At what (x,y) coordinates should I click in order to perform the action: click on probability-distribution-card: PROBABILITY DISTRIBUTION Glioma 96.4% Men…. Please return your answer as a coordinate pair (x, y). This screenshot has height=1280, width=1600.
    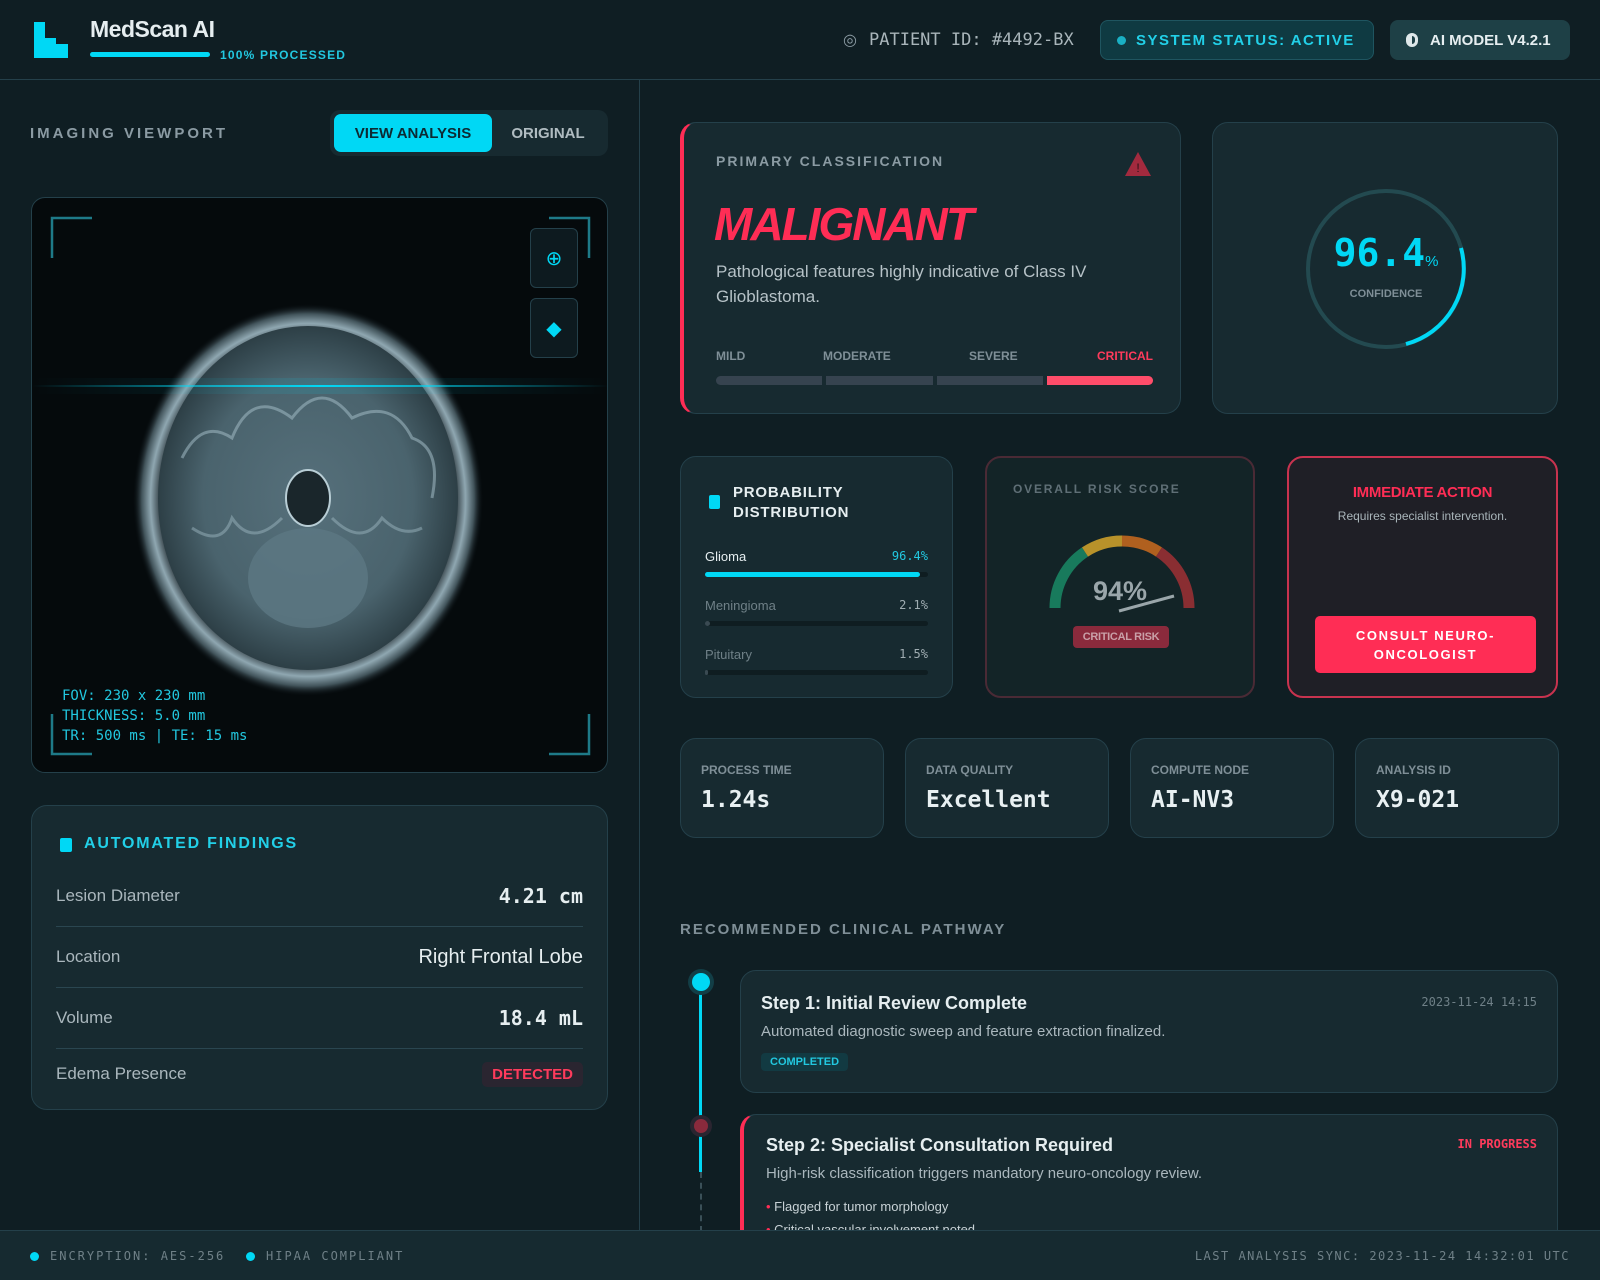
    Looking at the image, I should click on (816, 577).